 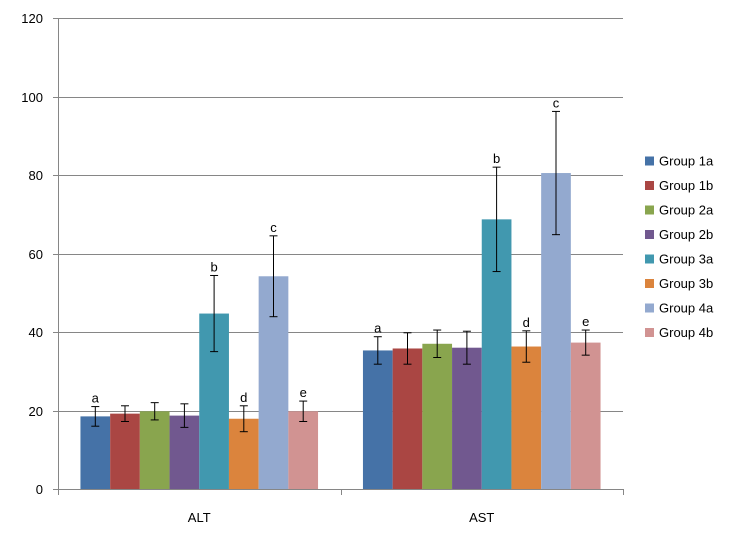 What do you see at coordinates (686, 210) in the screenshot?
I see `legend-label: Group 2a` at bounding box center [686, 210].